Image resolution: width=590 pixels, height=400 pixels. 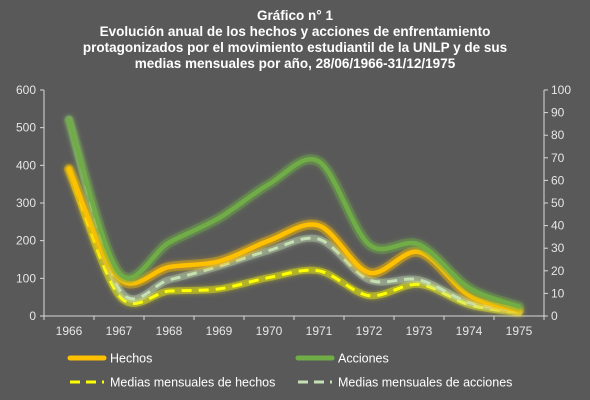 I want to click on y-left-tick-label: 0, so click(x=32, y=316).